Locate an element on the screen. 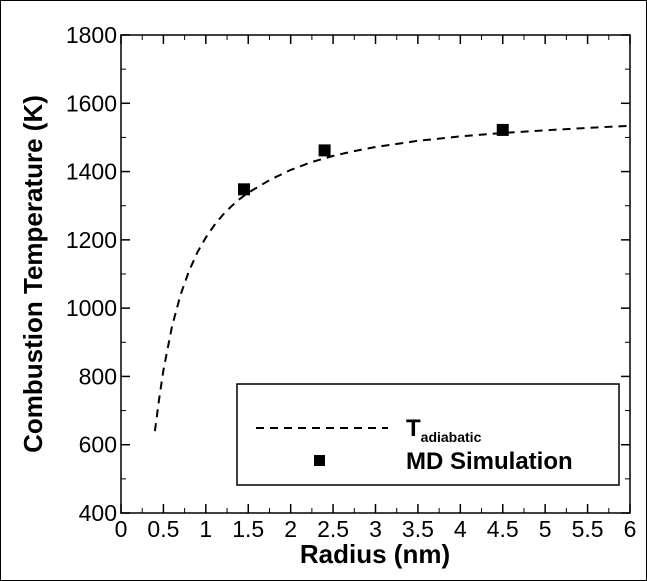 The image size is (647, 581). y-tick-label: 800 is located at coordinates (98, 376).